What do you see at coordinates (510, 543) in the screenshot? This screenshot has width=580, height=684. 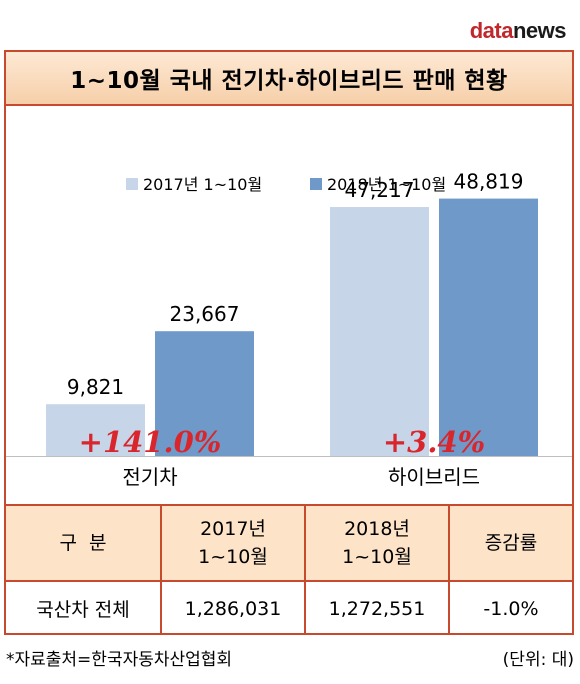 I see `header-change-rate: 증감률` at bounding box center [510, 543].